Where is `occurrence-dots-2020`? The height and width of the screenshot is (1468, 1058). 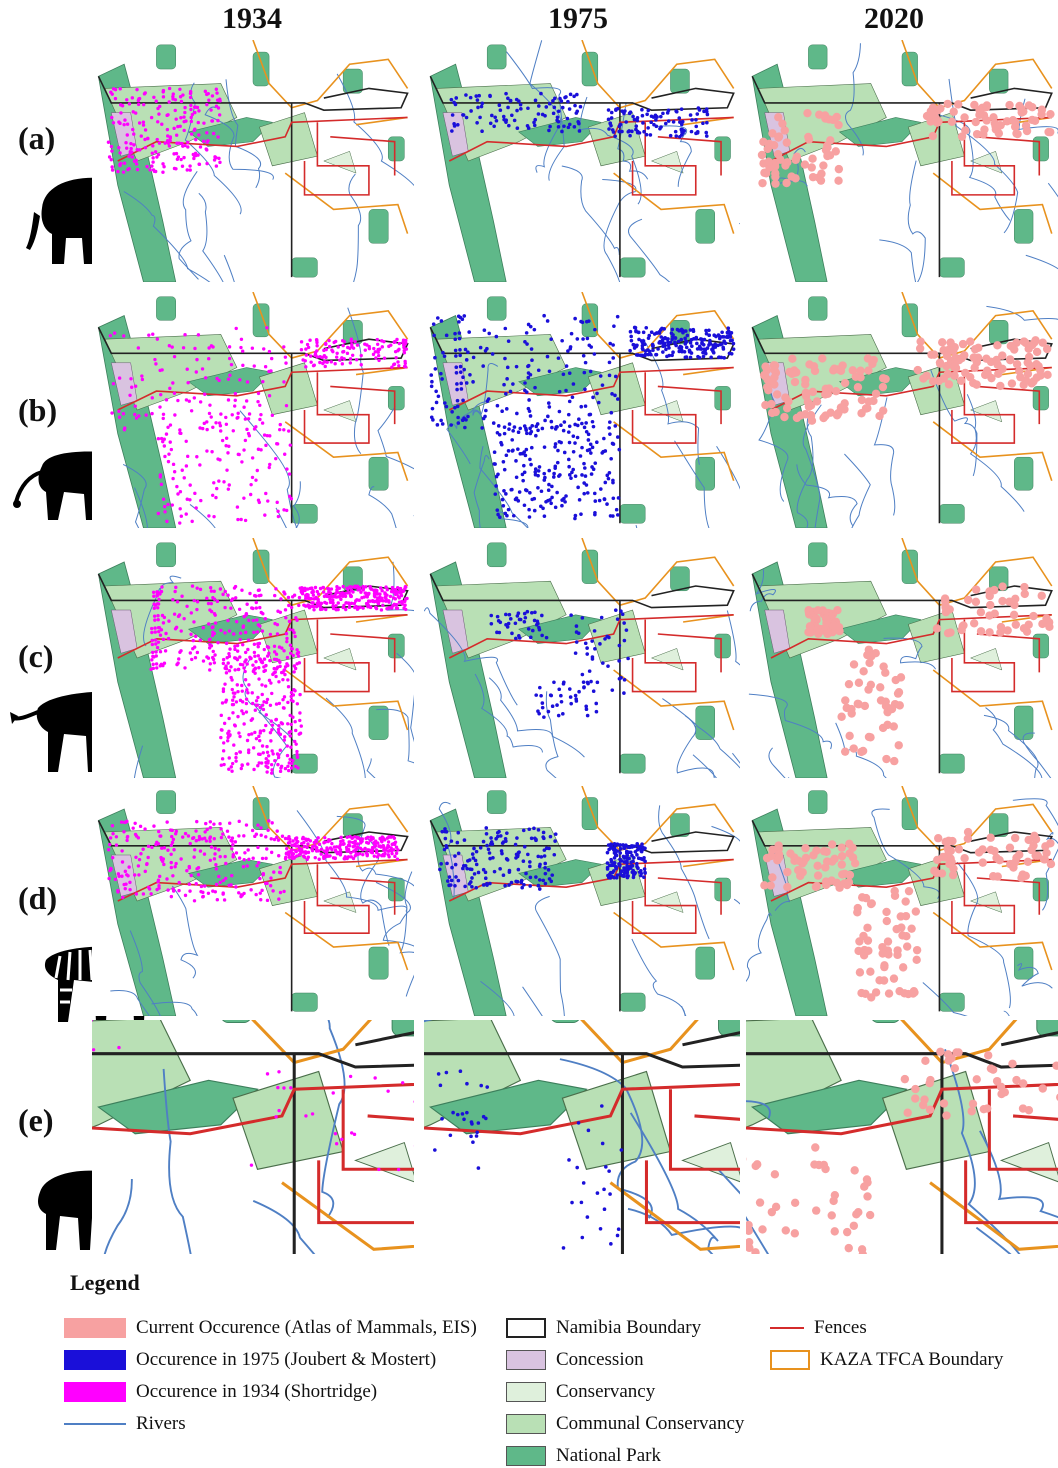
occurrence-dots-2020 is located at coordinates (902, 1150).